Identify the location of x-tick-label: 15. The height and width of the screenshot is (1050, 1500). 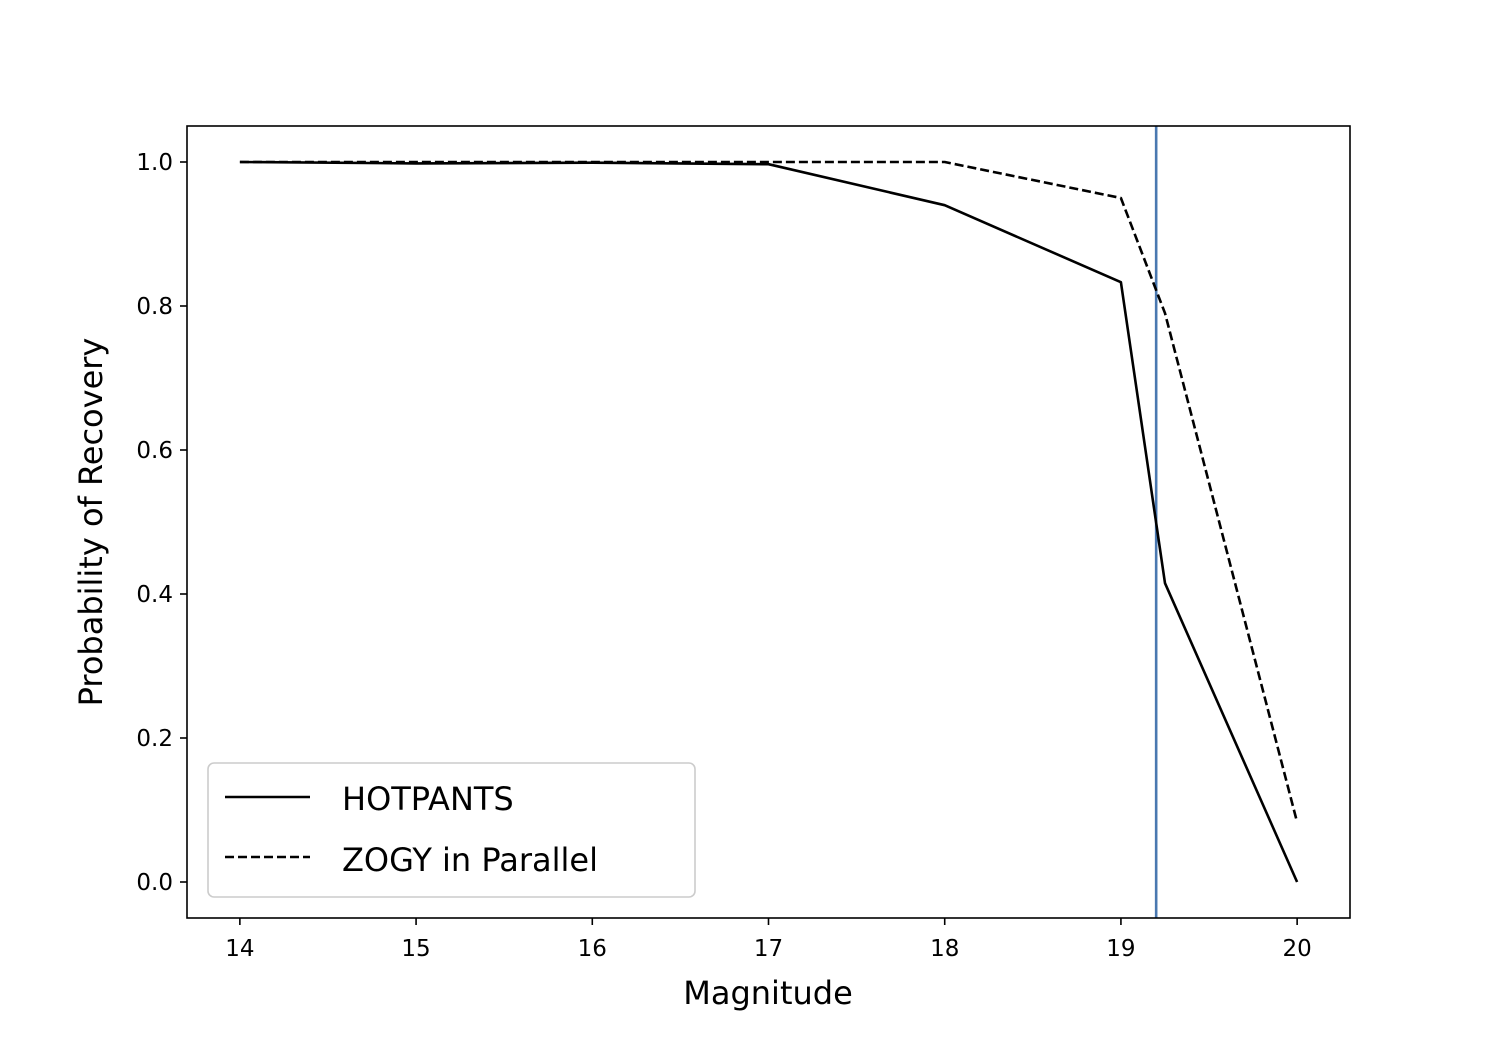
(415, 949).